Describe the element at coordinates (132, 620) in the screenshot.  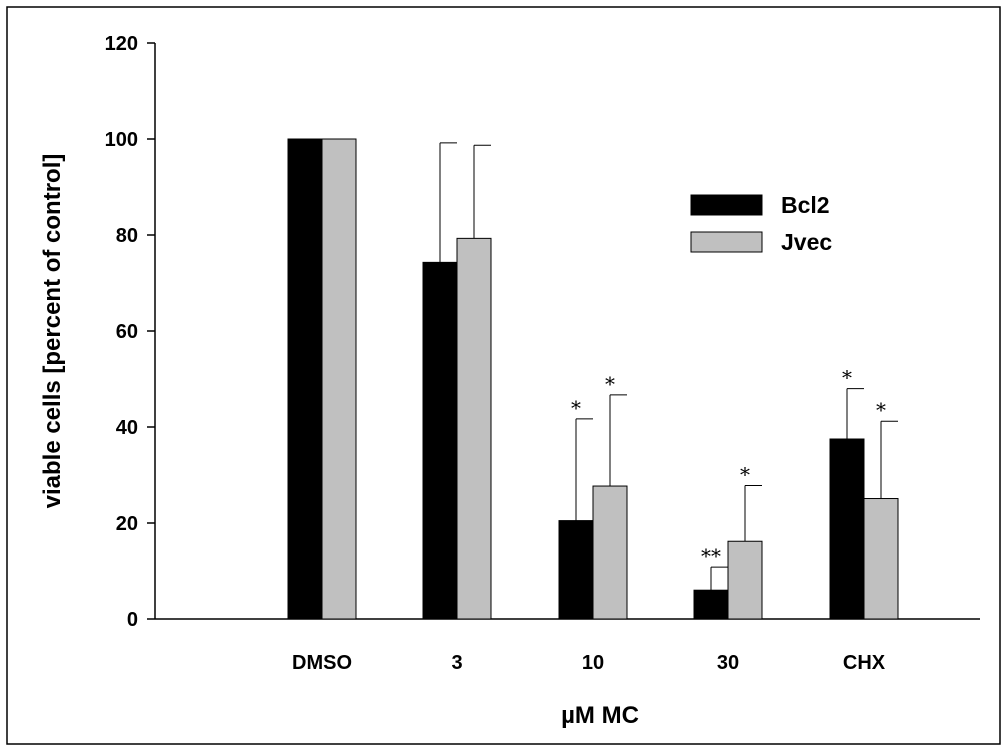
I see `y-tick-label: 0` at that location.